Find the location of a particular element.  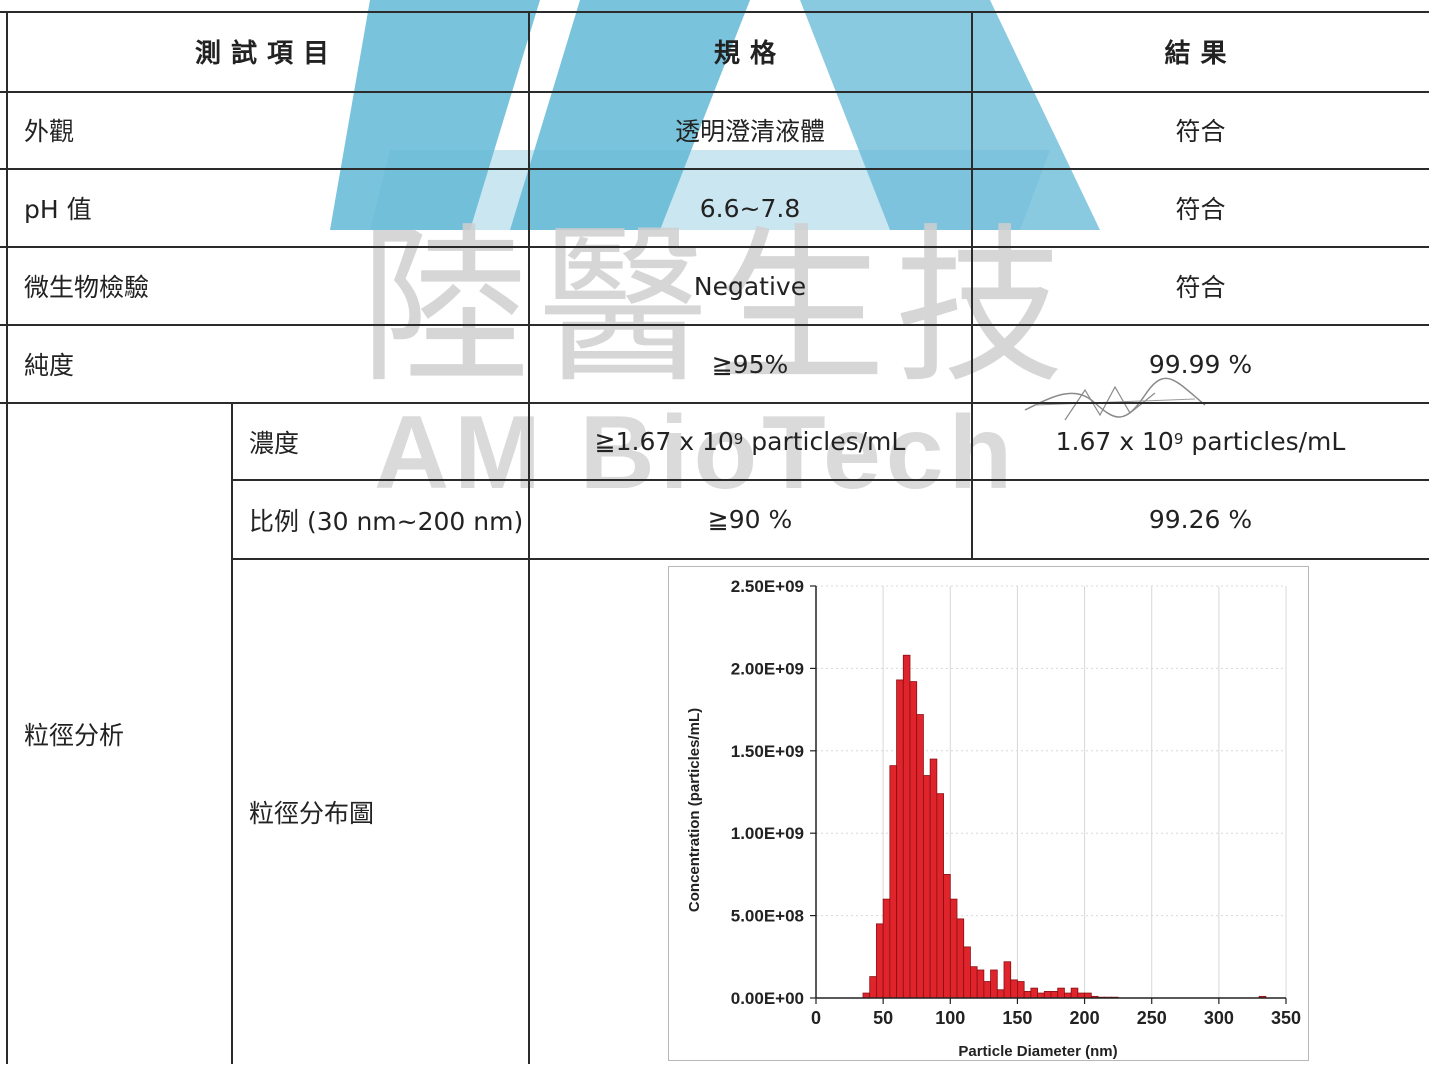

distribution-label: 粒徑分布圖 is located at coordinates (312, 813).